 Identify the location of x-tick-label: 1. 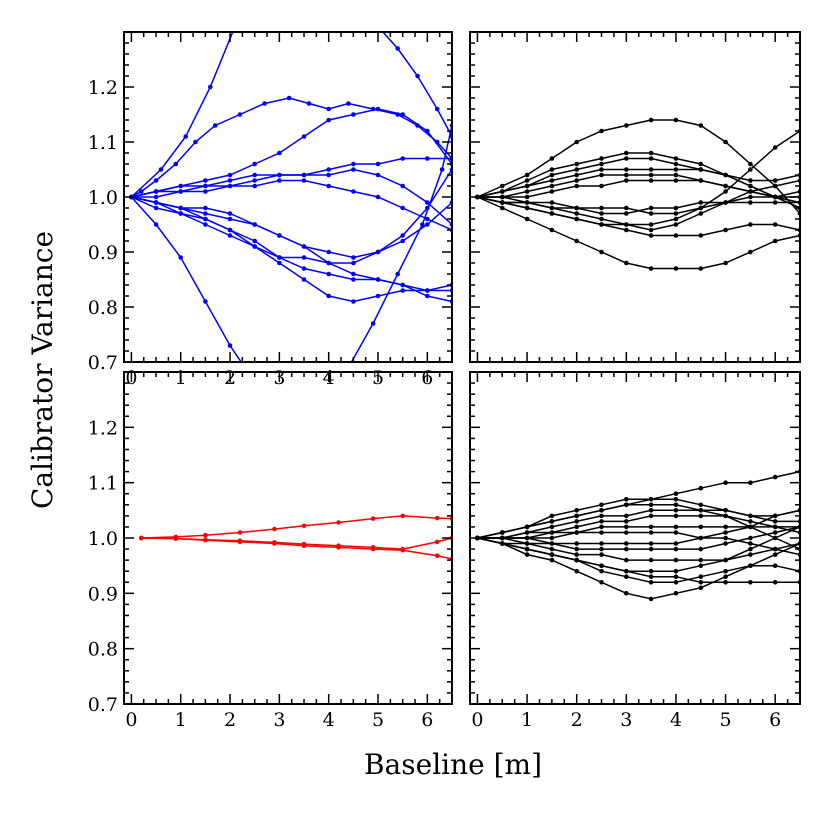
(527, 720).